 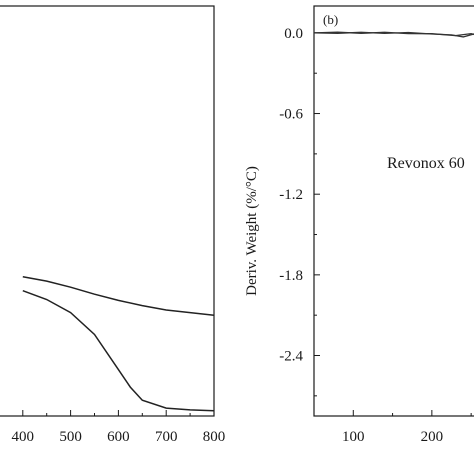 I want to click on panel-b-y-tick-label: 0.0, so click(x=293, y=34).